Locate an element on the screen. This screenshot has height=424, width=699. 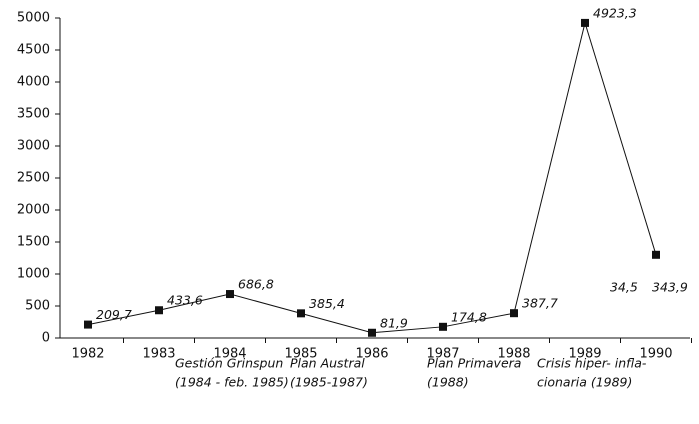
y-tick-label: 0 is located at coordinates (46, 338).